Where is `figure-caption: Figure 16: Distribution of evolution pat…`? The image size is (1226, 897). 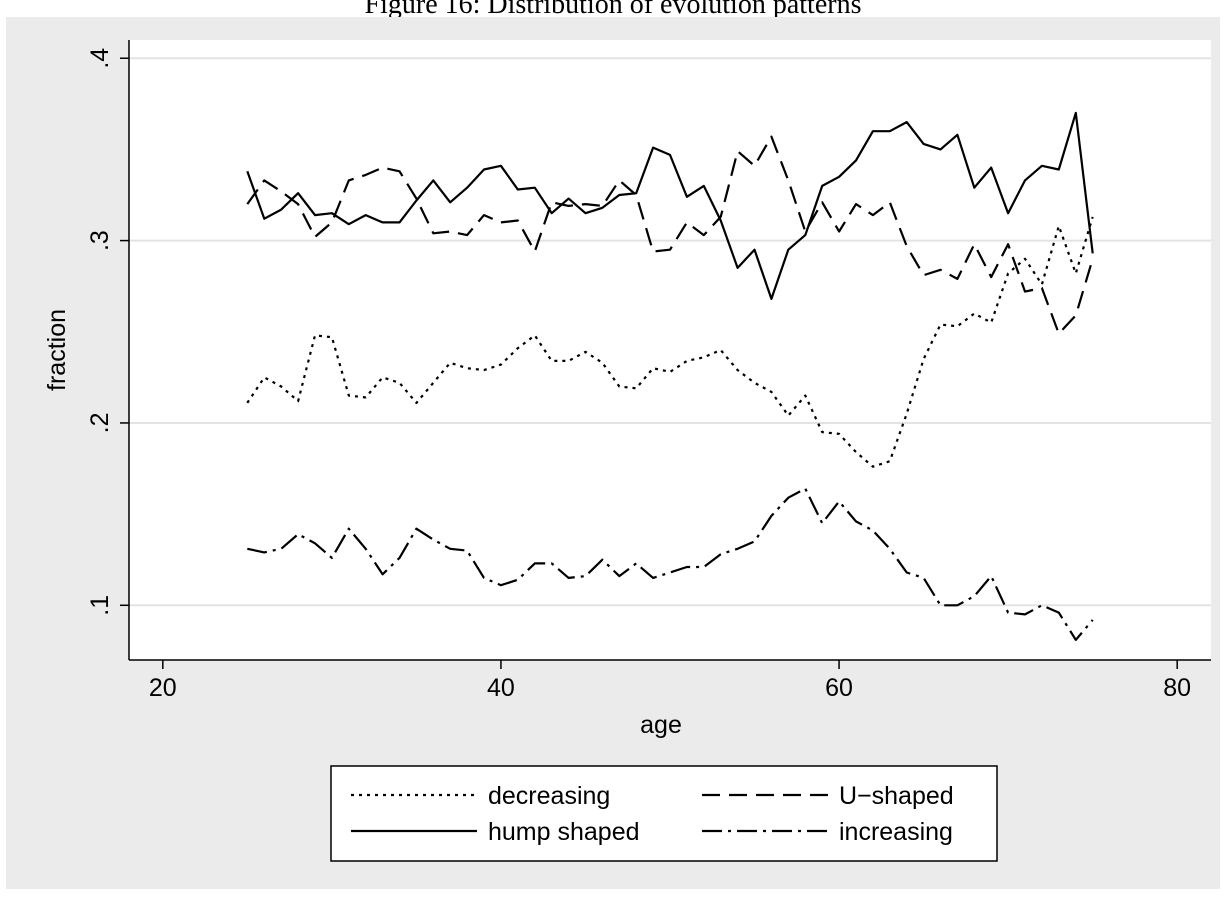
figure-caption: Figure 16: Distribution of evolution pat… is located at coordinates (613, 9).